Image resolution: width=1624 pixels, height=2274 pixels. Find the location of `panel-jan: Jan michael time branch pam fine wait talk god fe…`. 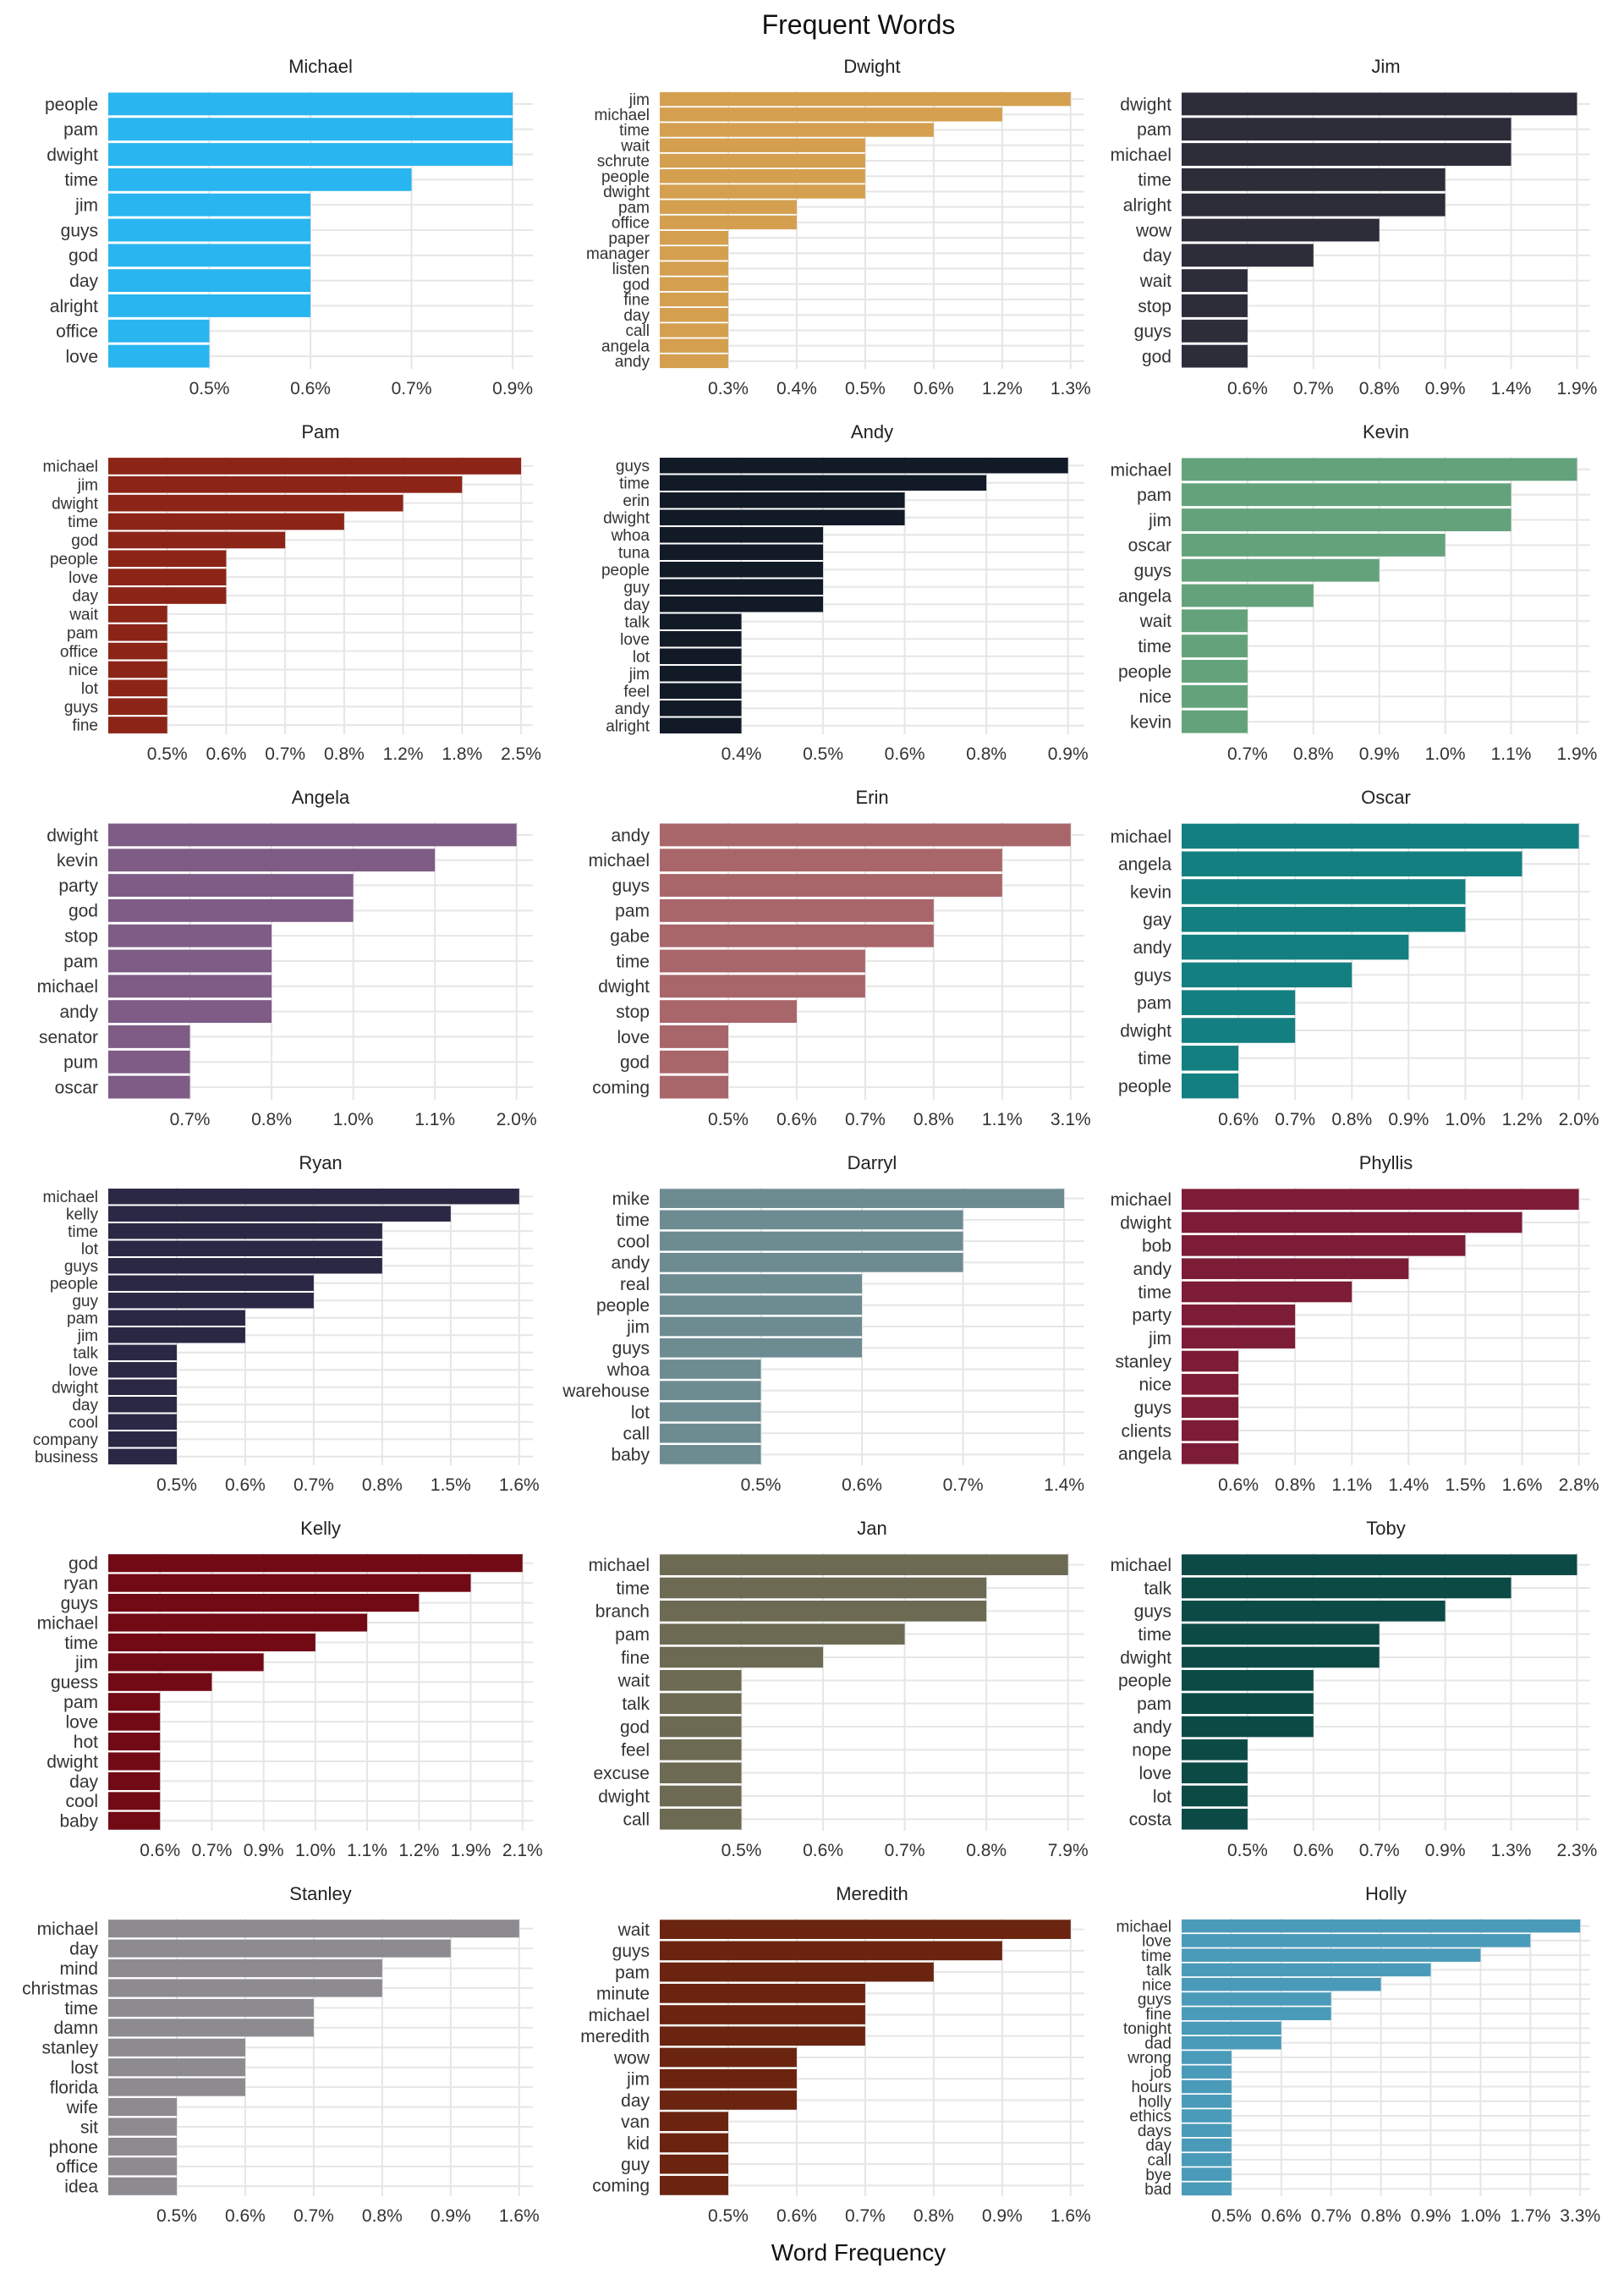

panel-jan: Jan michael time branch pam fine wait talk god fe… is located at coordinates (839, 1689).